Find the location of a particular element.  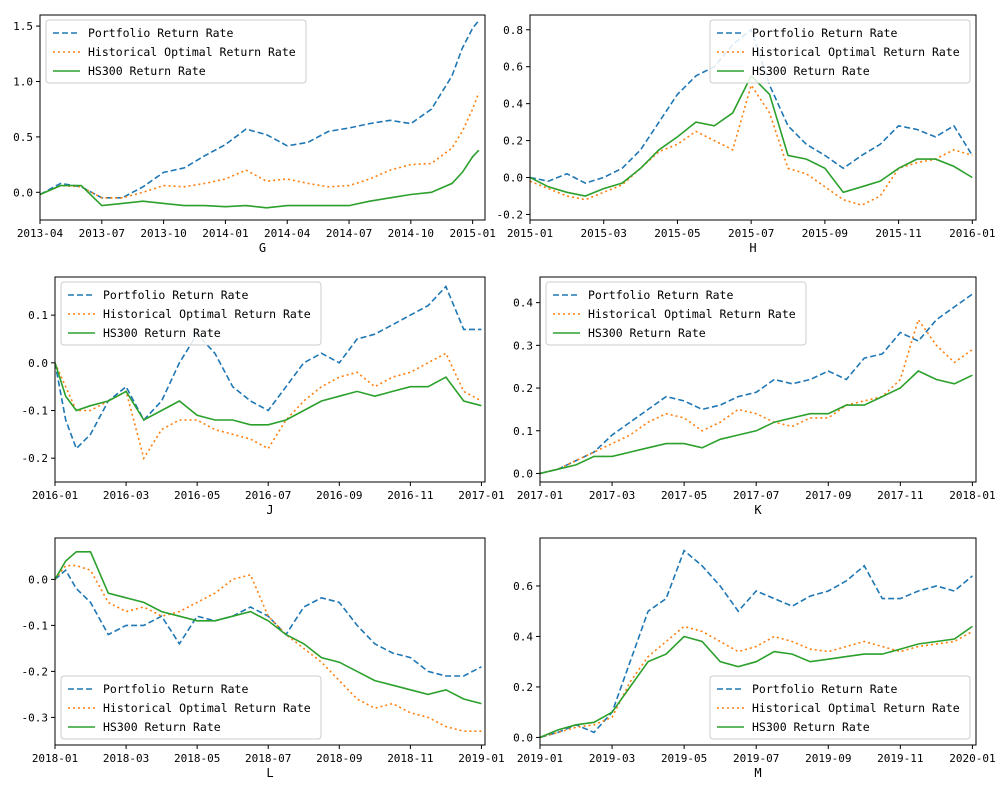

x-tick-label: 2018-09 is located at coordinates (339, 758).